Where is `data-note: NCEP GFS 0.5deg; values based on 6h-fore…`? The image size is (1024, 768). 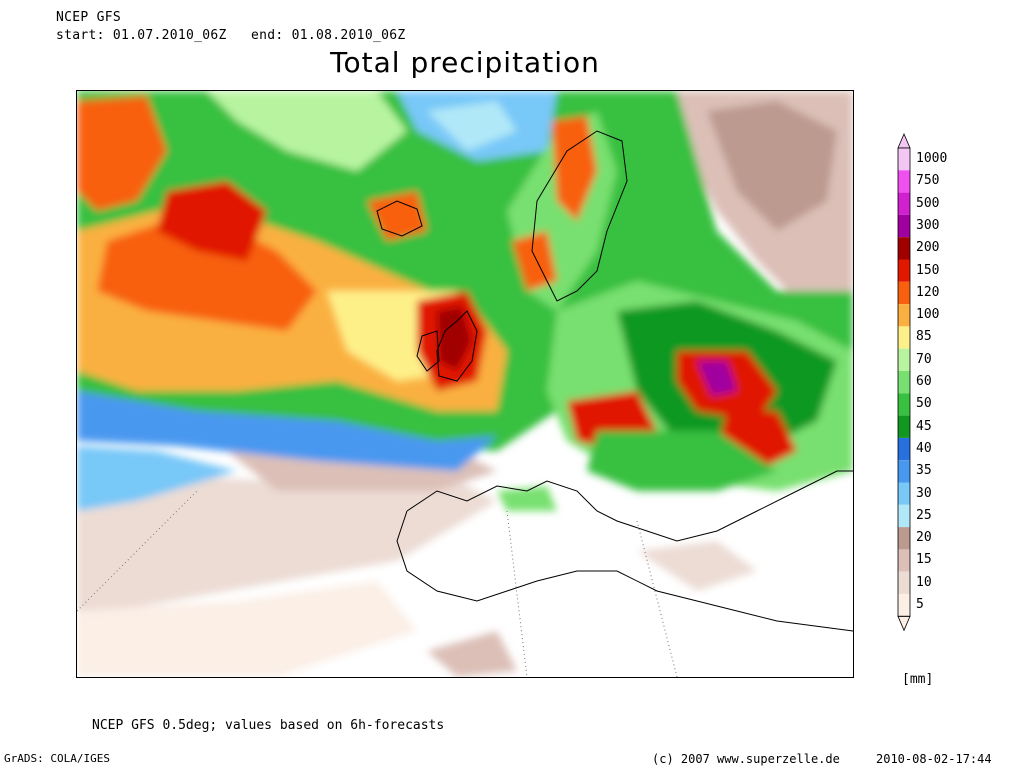 data-note: NCEP GFS 0.5deg; values based on 6h-fore… is located at coordinates (268, 725).